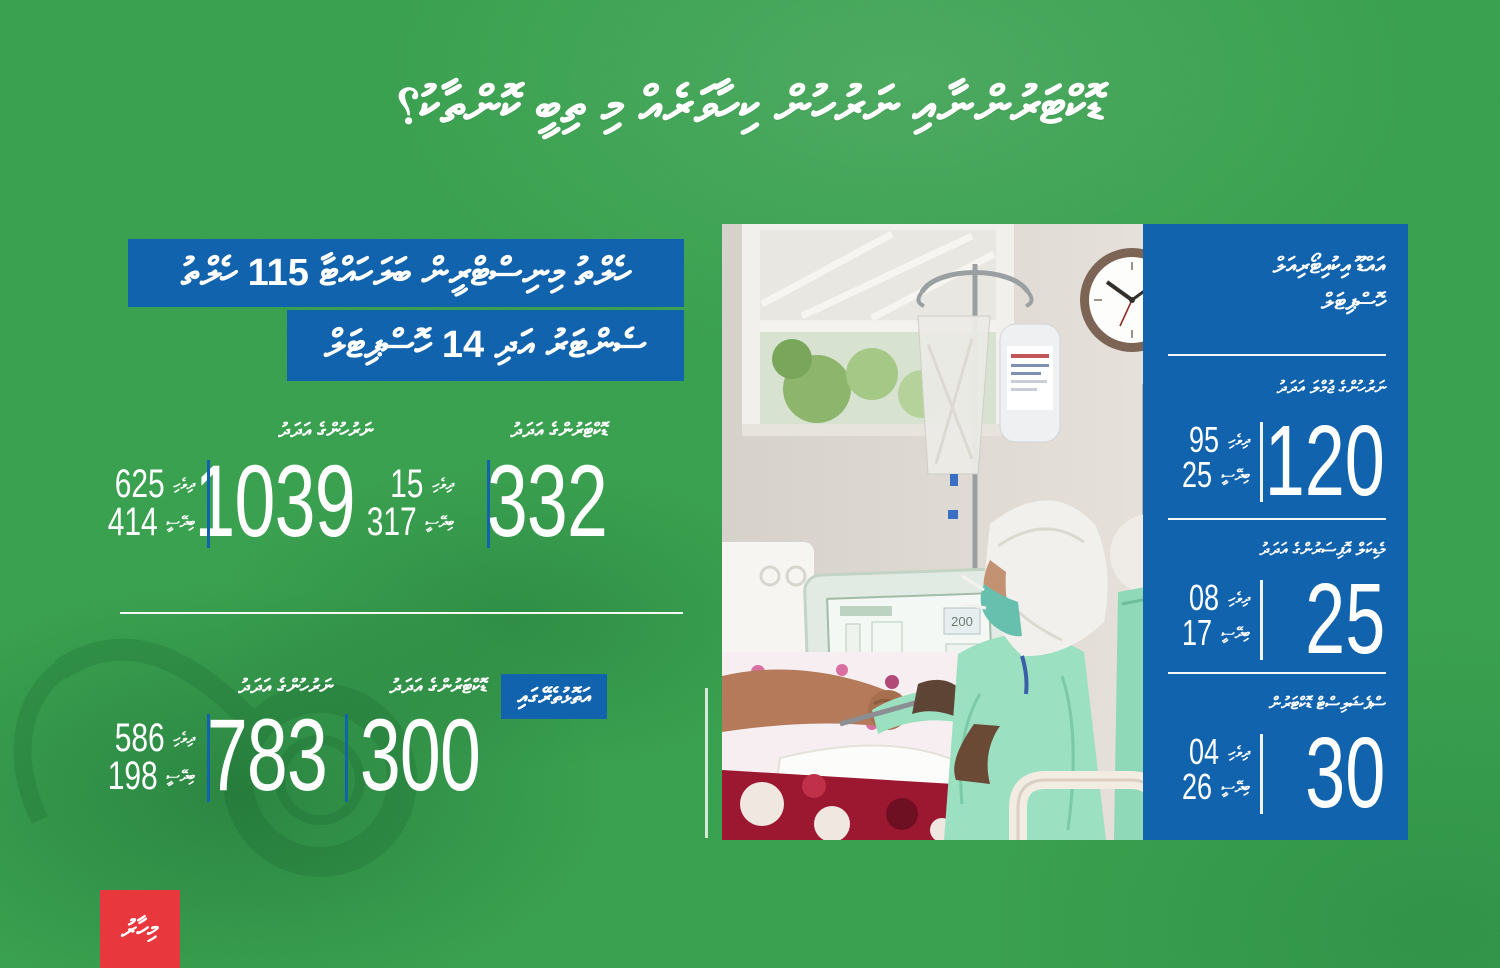 The width and height of the screenshot is (1500, 968). What do you see at coordinates (853, 805) in the screenshot?
I see `red-blanket` at bounding box center [853, 805].